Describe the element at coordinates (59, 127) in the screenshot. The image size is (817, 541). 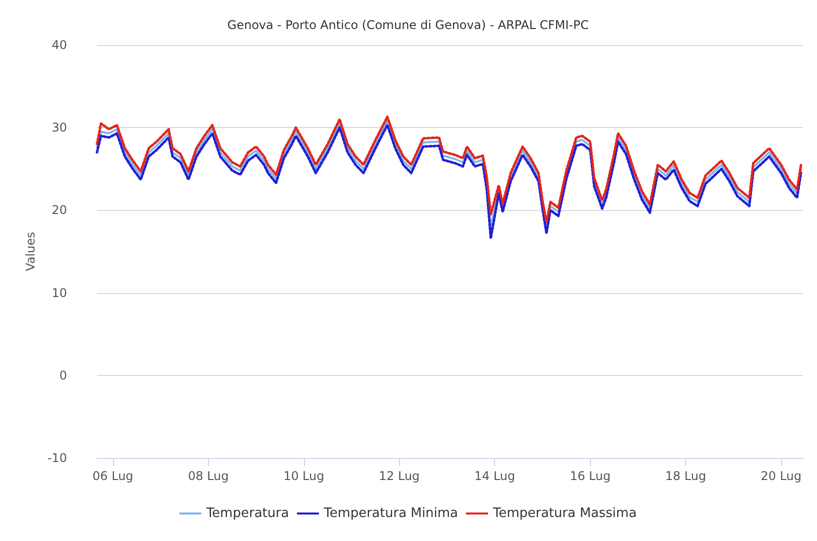
I see `y-tick-label: 30` at that location.